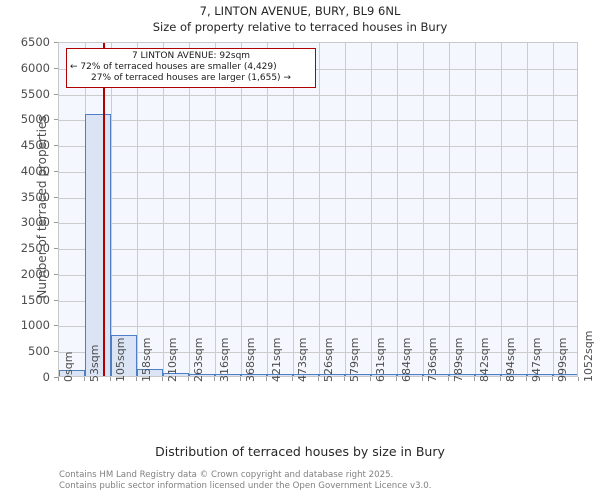 Image resolution: width=600 pixels, height=500 pixels. I want to click on x-axis-tick-label: 736sqm, so click(432, 359).